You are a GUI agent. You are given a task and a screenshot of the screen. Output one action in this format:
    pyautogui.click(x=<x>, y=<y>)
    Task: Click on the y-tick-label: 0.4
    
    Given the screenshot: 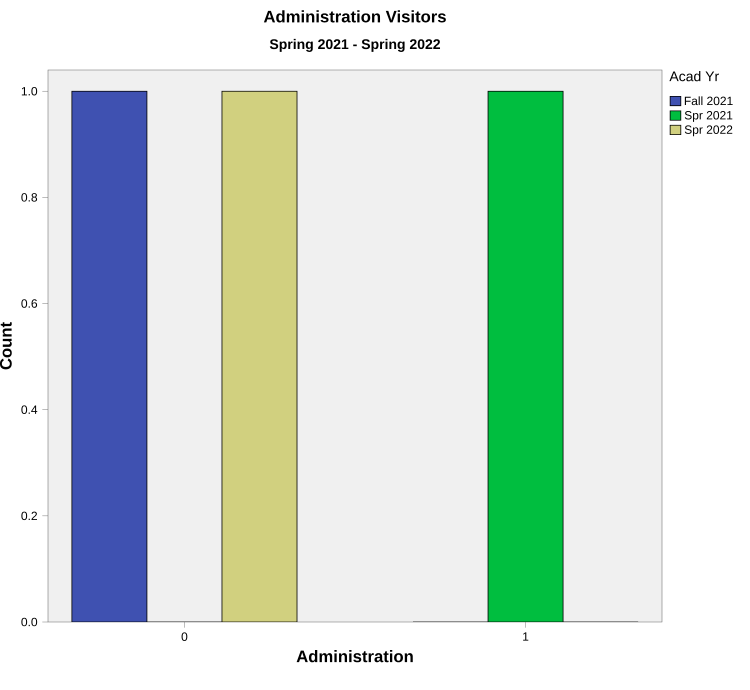 What is the action you would take?
    pyautogui.click(x=29, y=409)
    